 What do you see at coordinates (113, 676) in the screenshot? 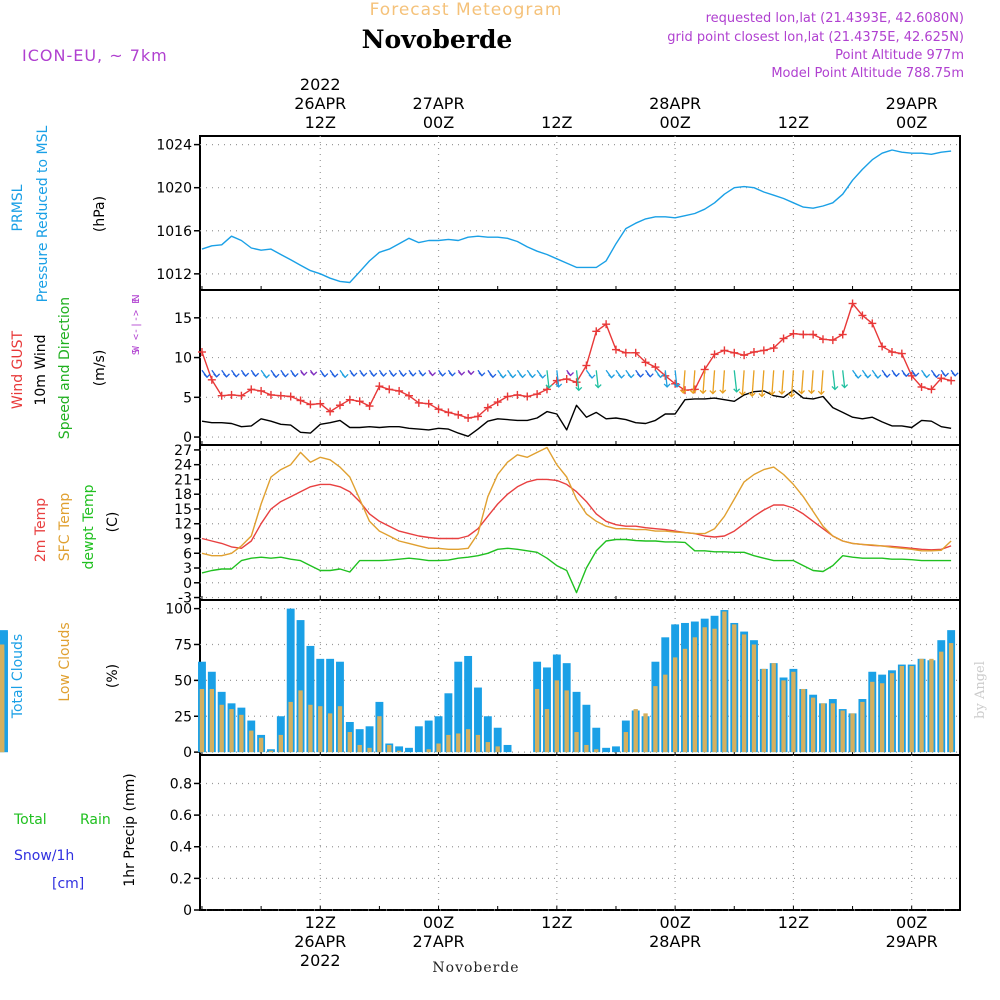
I see `cloud-unit-label: (%)` at bounding box center [113, 676].